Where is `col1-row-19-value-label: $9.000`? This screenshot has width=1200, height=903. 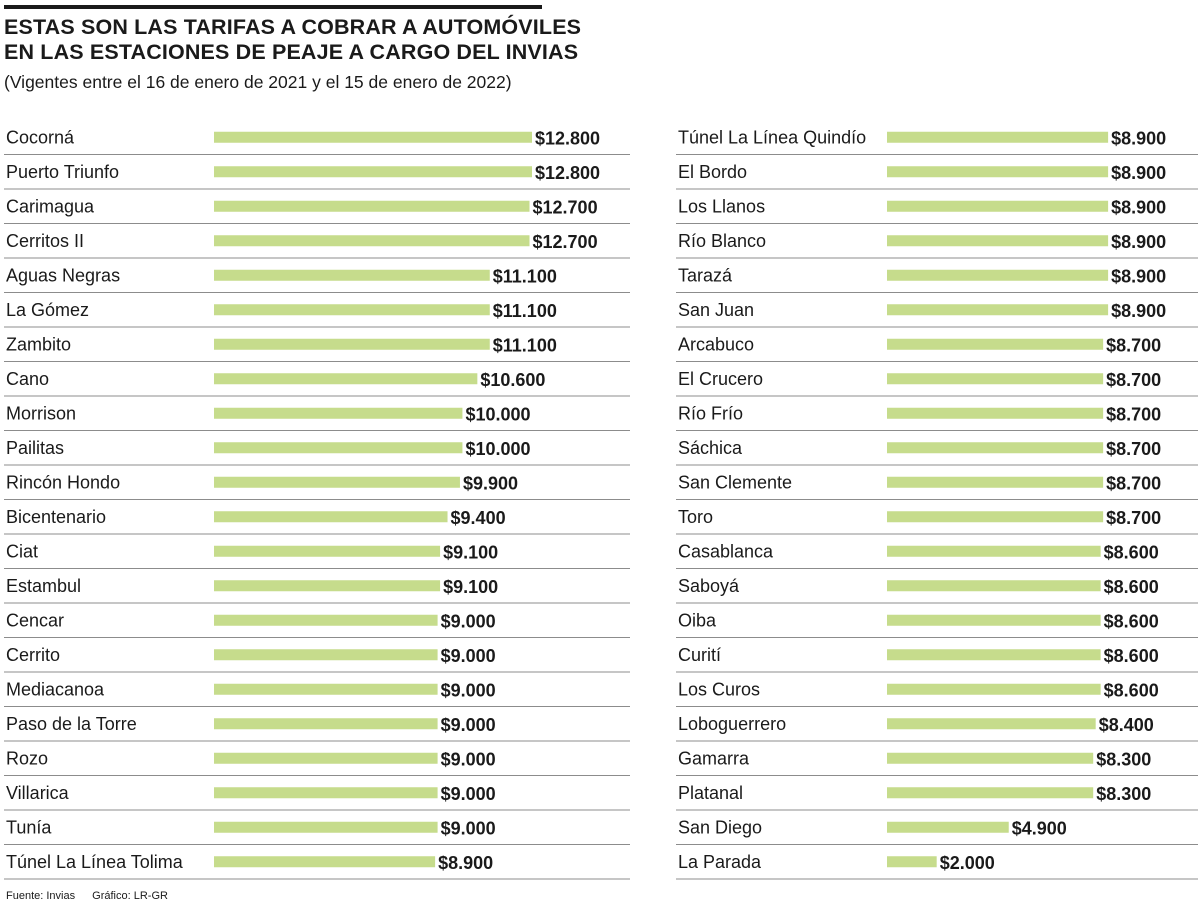 col1-row-19-value-label: $9.000 is located at coordinates (468, 759).